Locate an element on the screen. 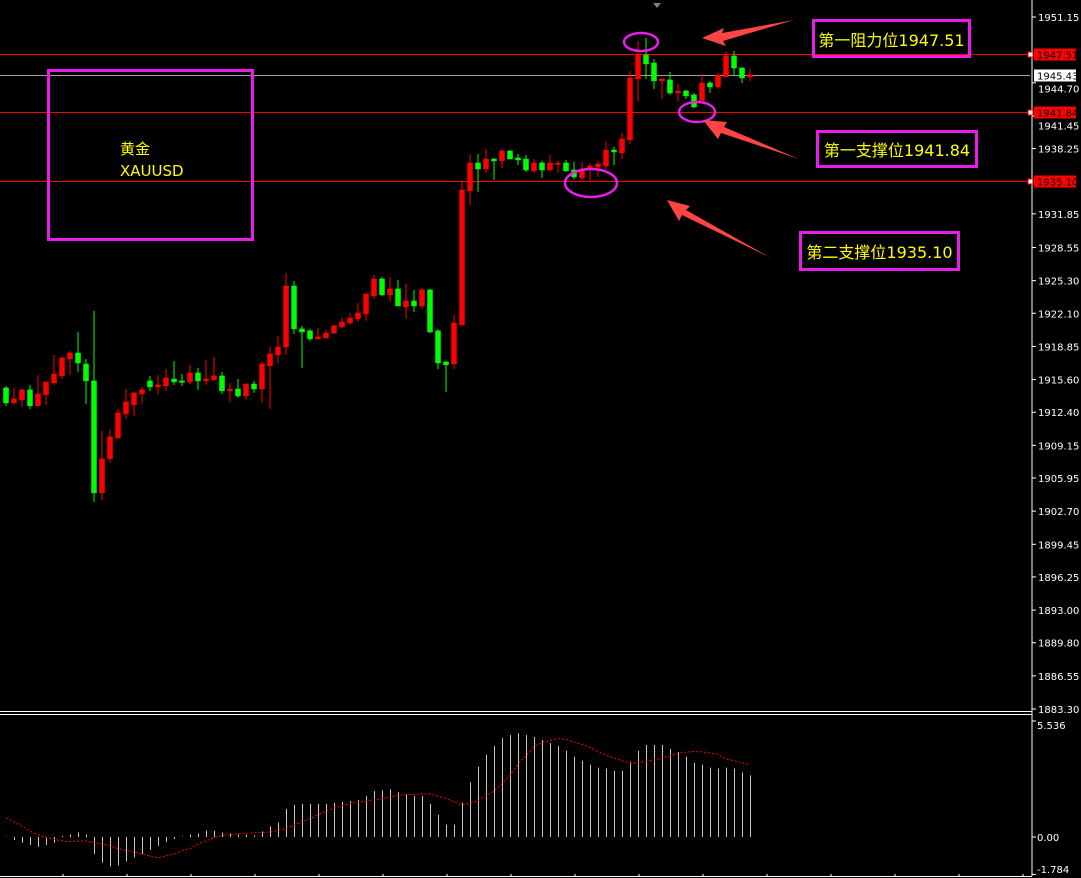 The height and width of the screenshot is (878, 1081). oscillator-series is located at coordinates (378, 800).